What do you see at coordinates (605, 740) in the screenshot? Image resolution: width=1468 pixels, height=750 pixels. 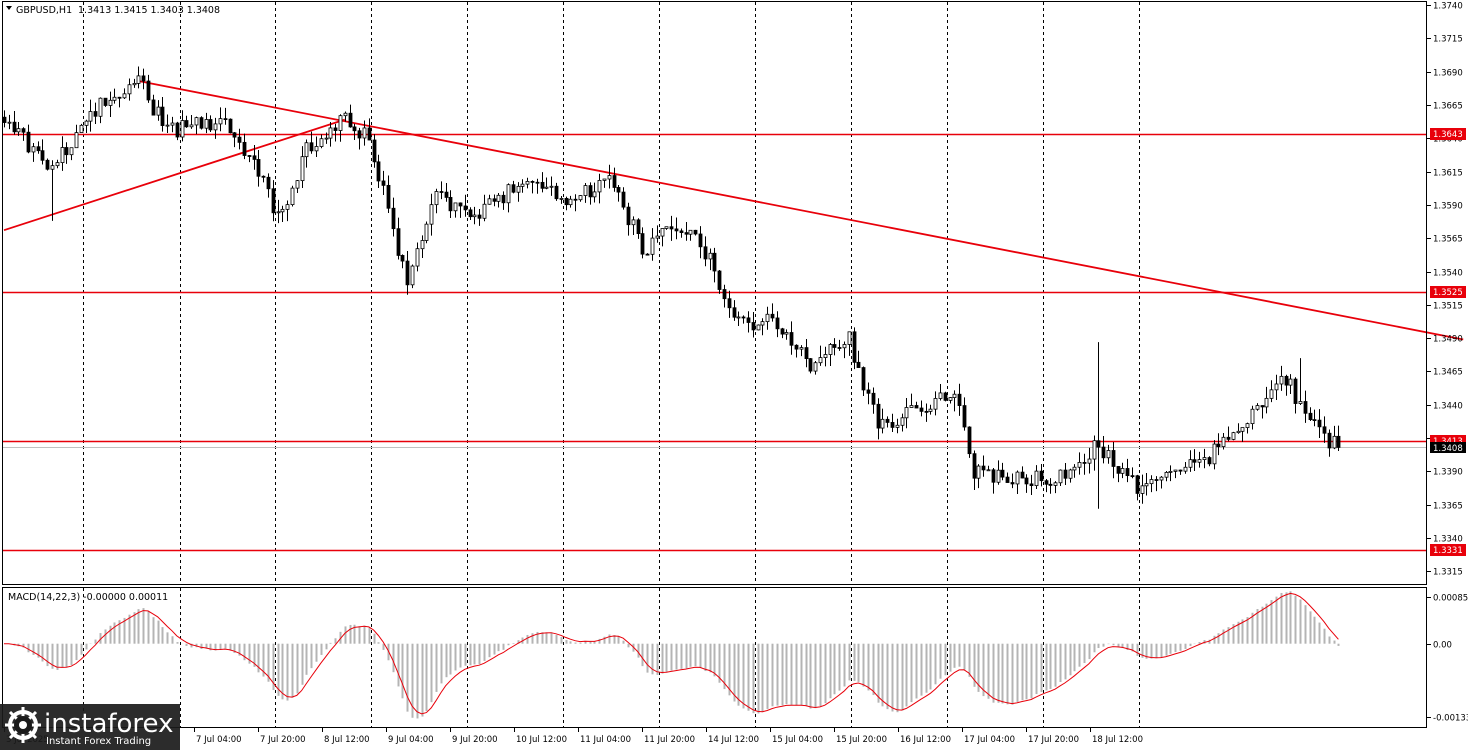 I see `time-tick-label: 11 Jul 04:00` at bounding box center [605, 740].